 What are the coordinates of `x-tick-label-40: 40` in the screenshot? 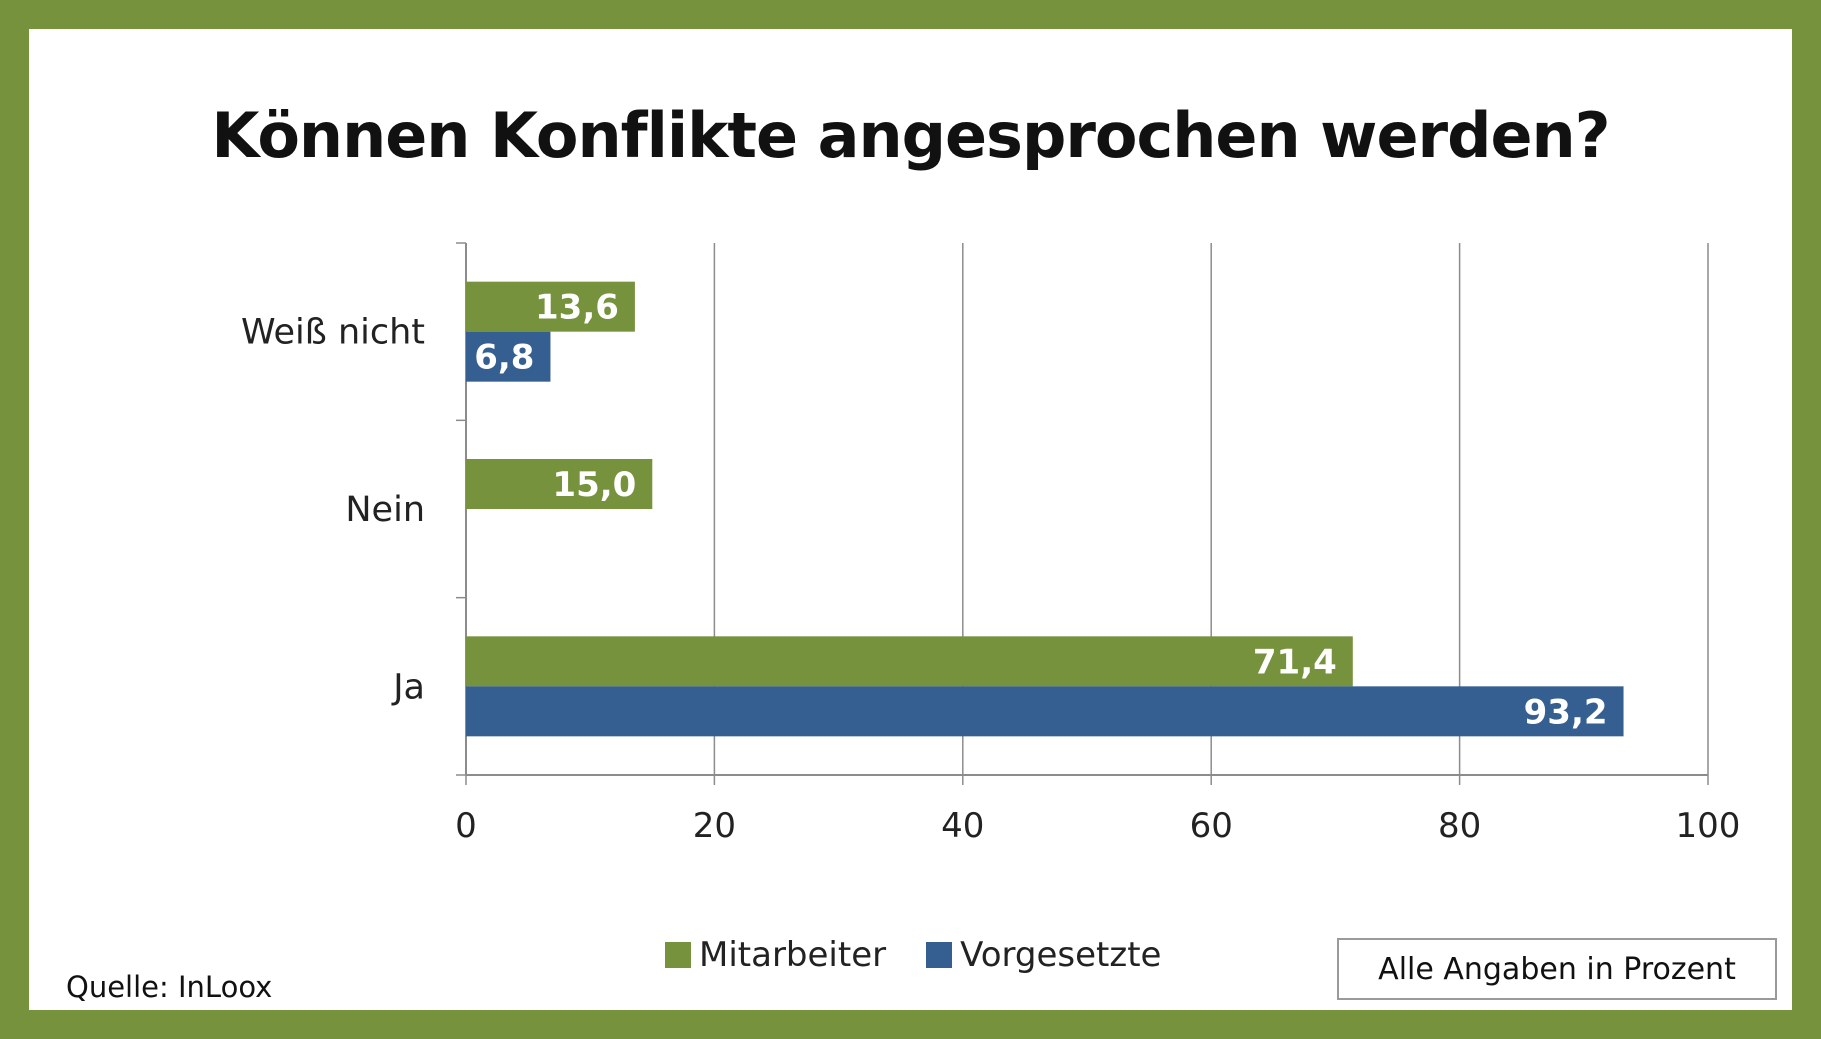 It's located at (962, 826).